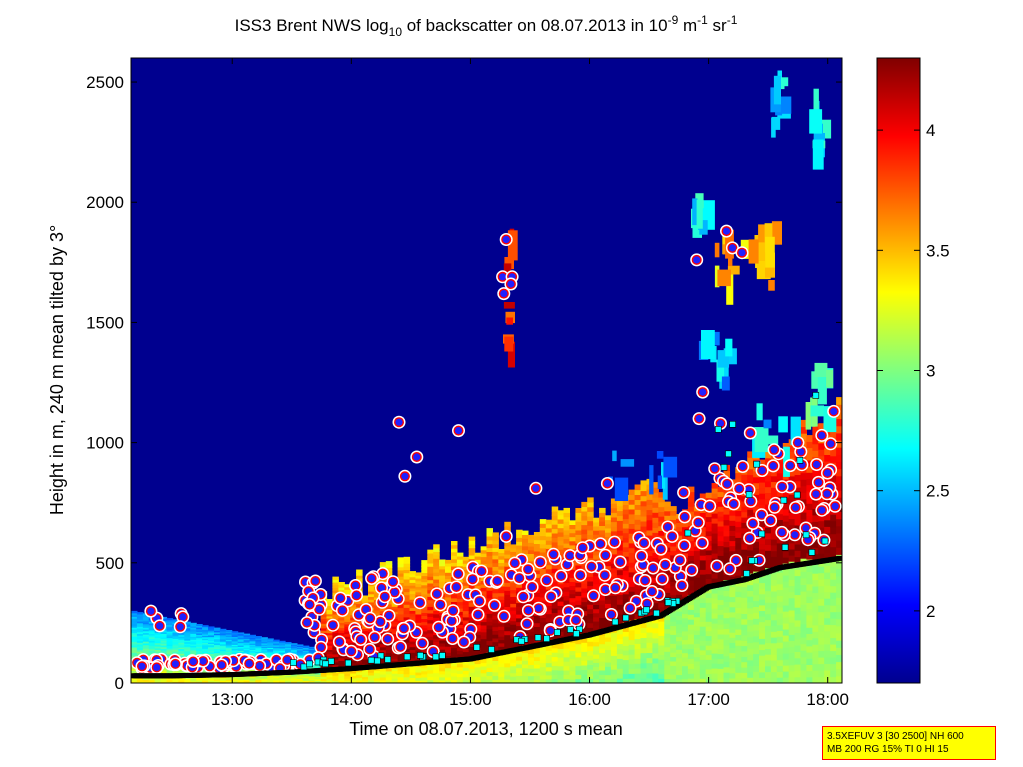 This screenshot has height=767, width=1023. I want to click on cloud-patch, so click(808, 416).